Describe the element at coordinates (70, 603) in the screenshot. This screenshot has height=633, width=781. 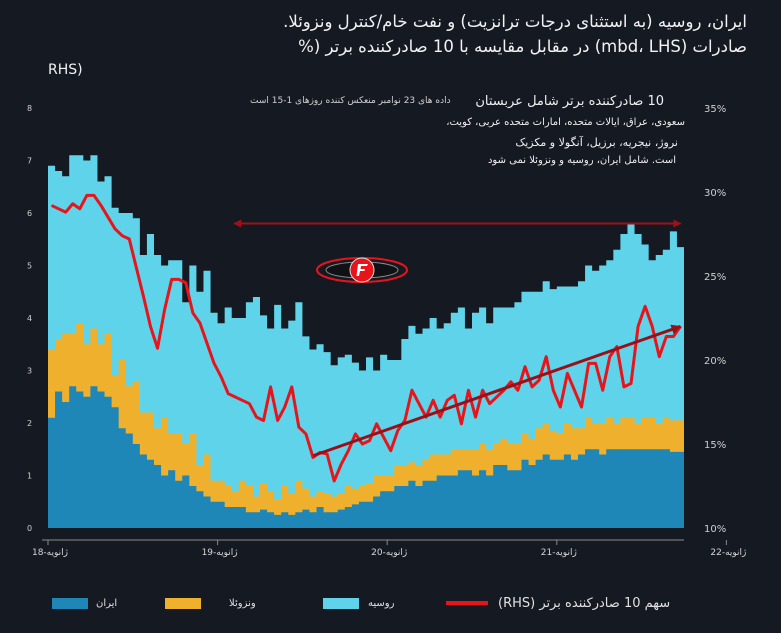
I see `legend-swatch-iran` at that location.